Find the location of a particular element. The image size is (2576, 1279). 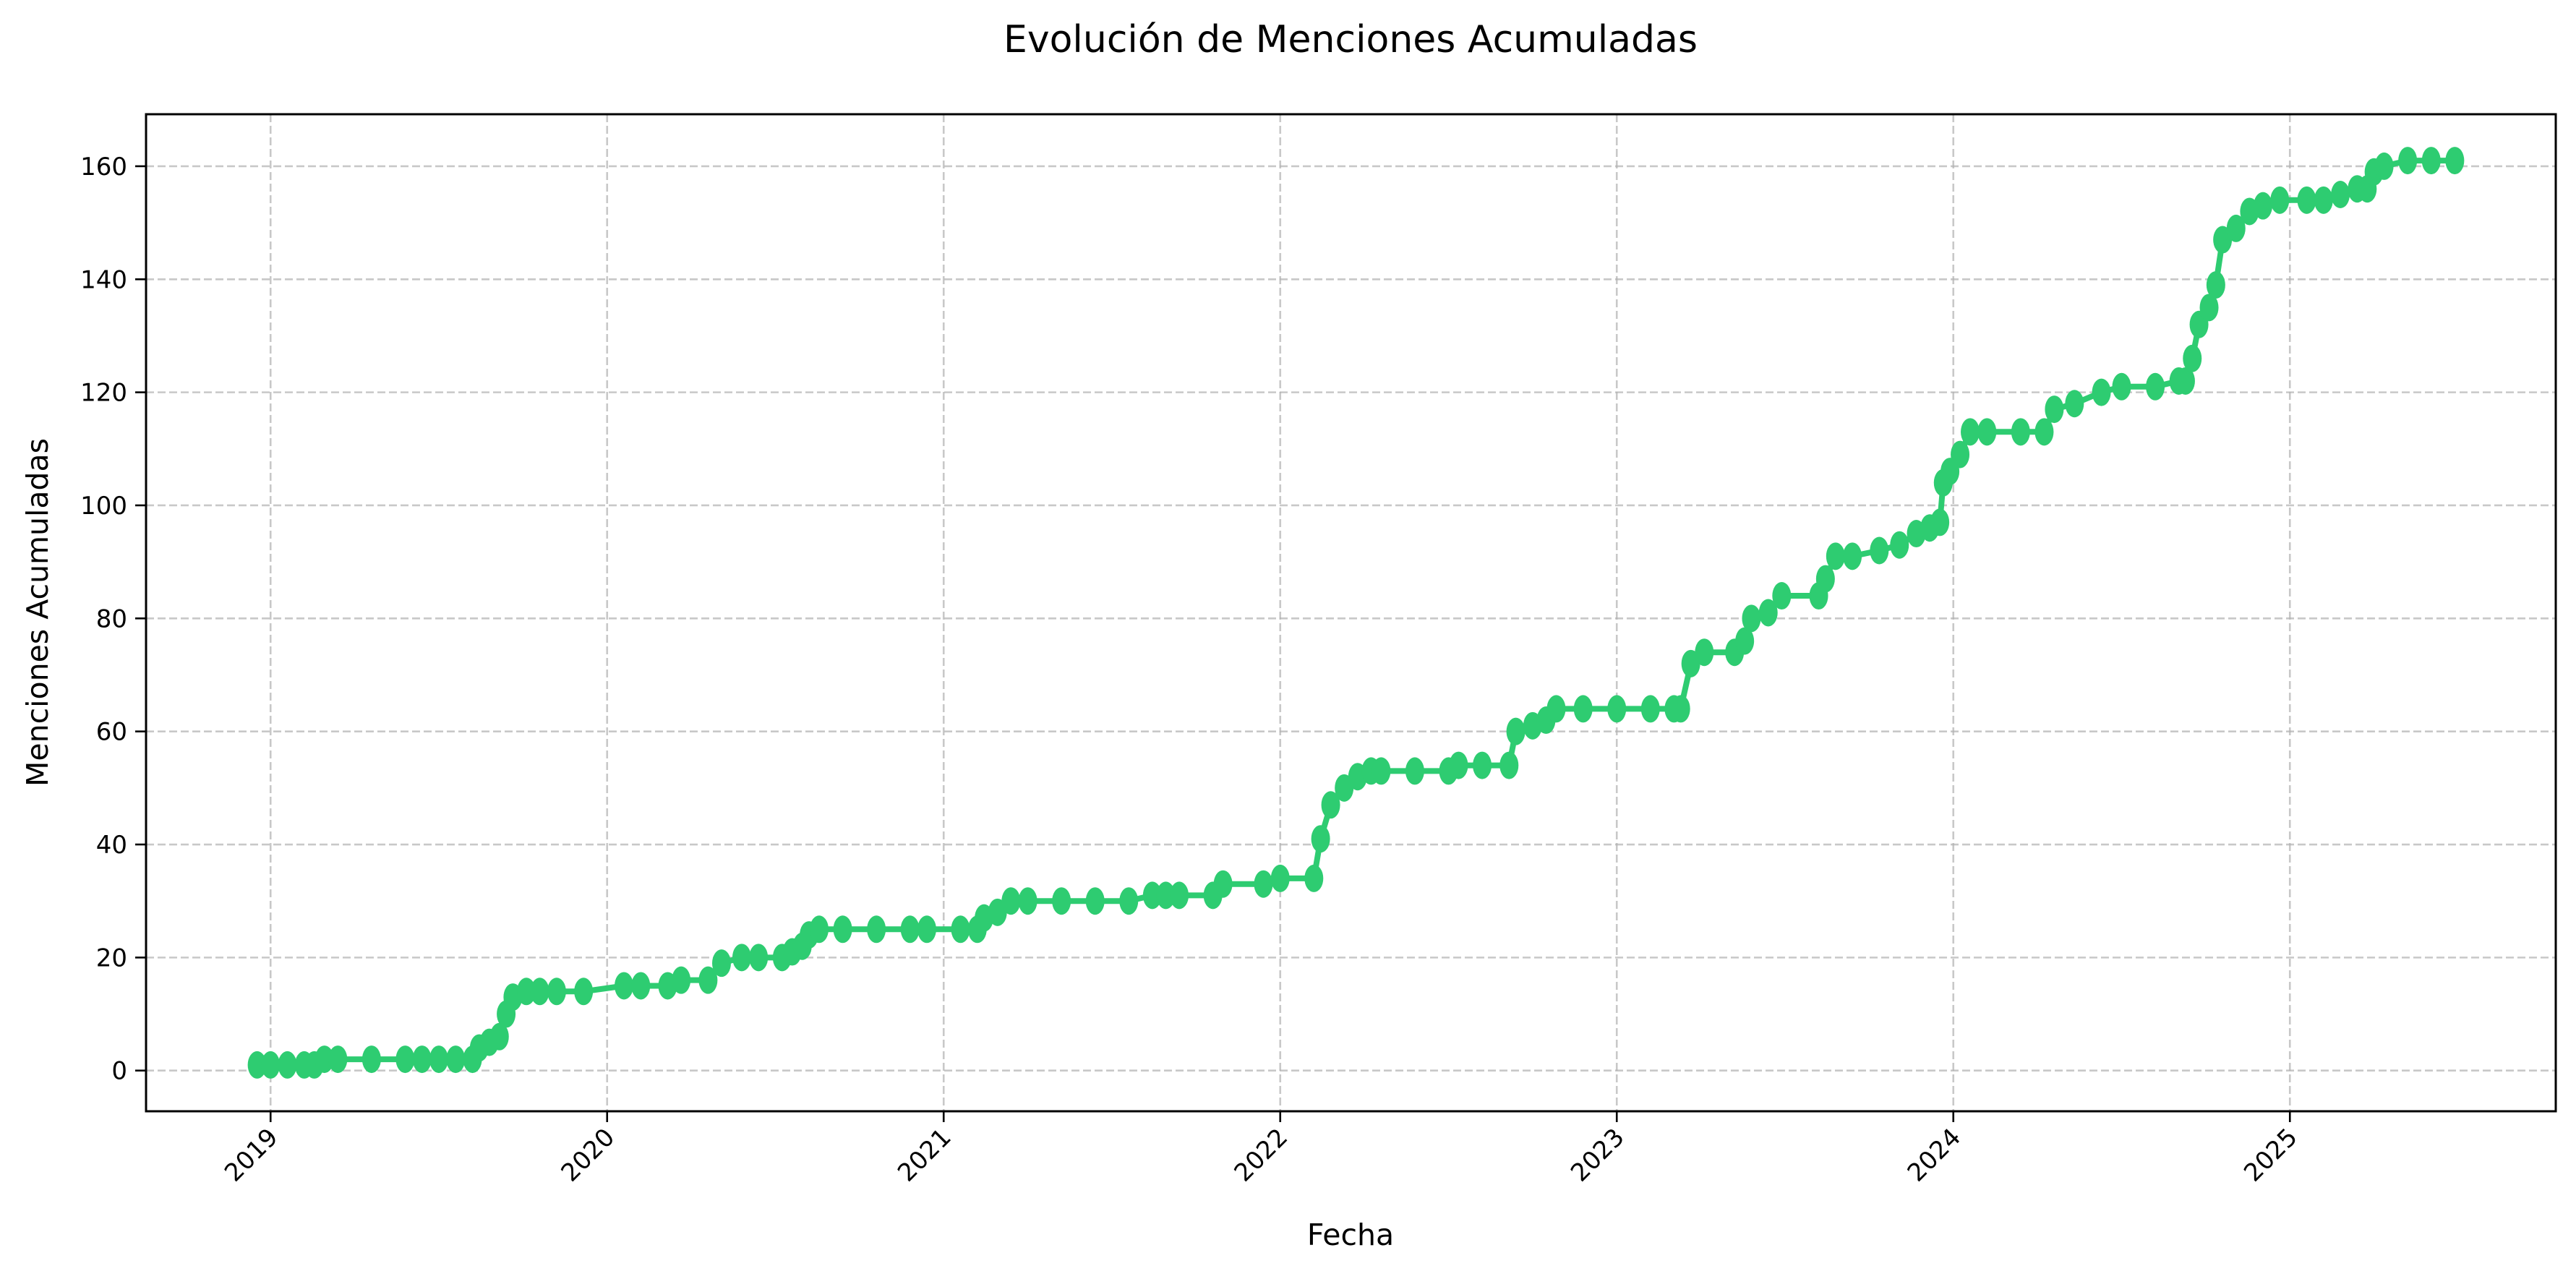

y-axis-ticks: 0 20 40 60 80 100 120 140 160 is located at coordinates (113, 619).